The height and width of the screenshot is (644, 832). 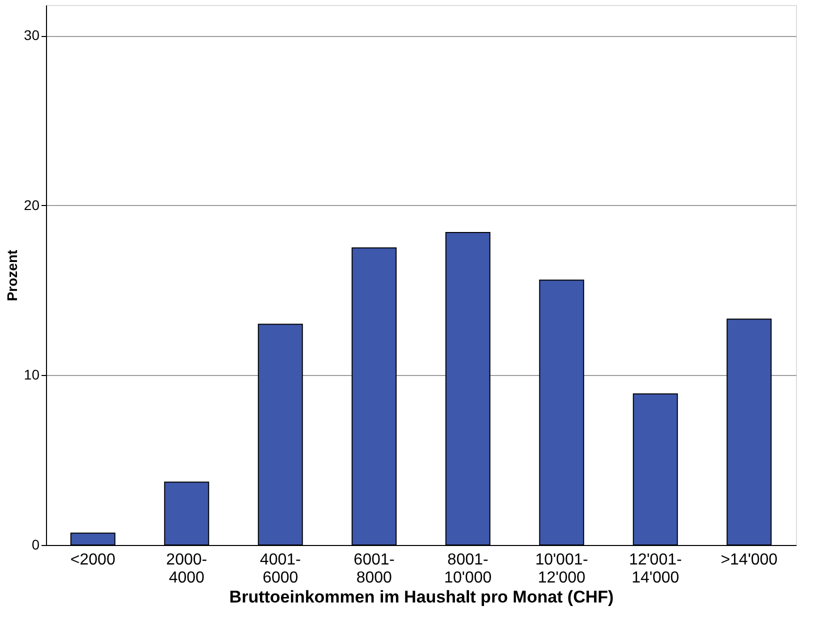 What do you see at coordinates (32, 204) in the screenshot?
I see `y-tick-label: 20` at bounding box center [32, 204].